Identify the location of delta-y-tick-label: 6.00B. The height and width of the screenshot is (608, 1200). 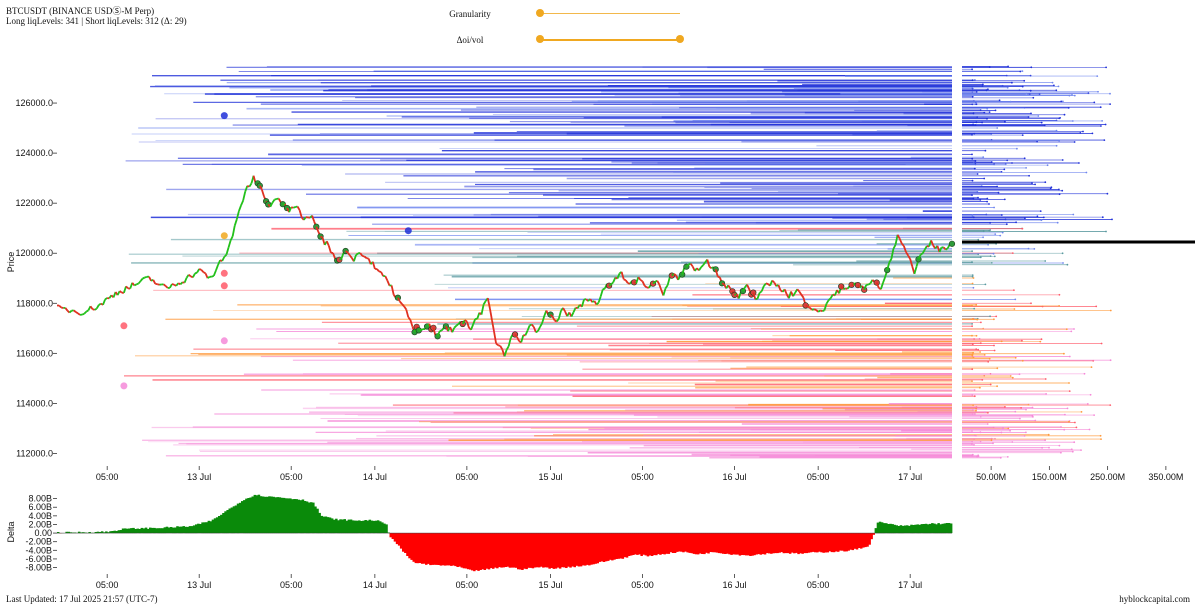
(40, 507).